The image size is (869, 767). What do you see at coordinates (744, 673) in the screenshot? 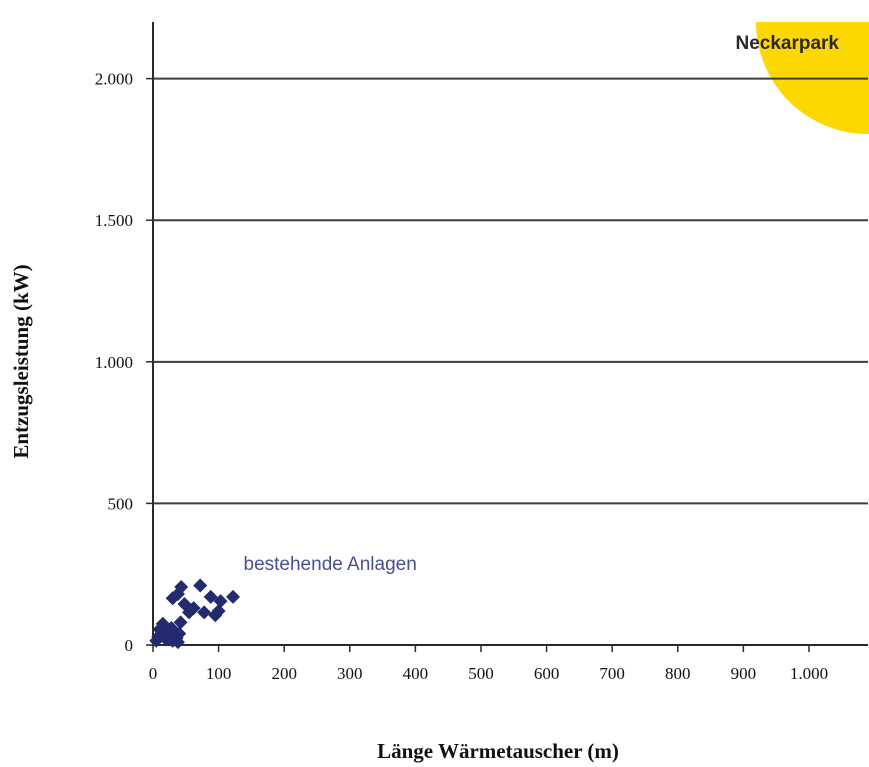
I see `x-tick-label: 900` at bounding box center [744, 673].